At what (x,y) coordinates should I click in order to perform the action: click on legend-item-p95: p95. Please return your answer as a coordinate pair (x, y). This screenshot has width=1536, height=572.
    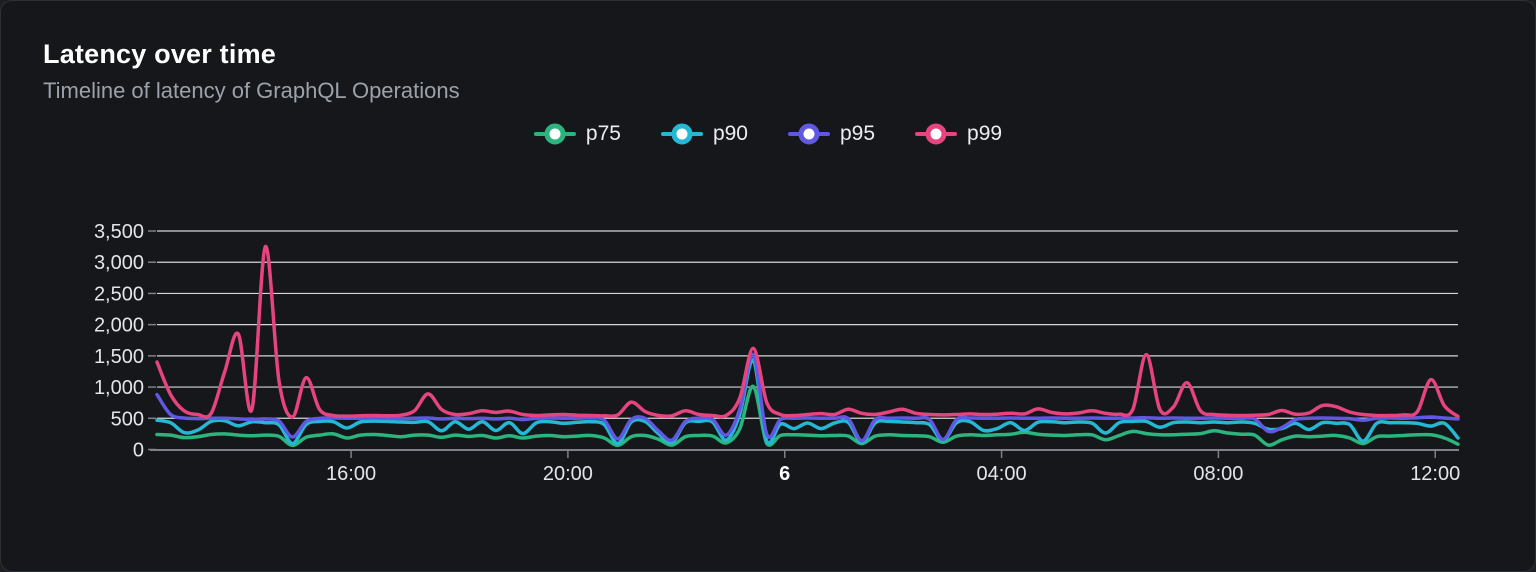
    Looking at the image, I should click on (831, 134).